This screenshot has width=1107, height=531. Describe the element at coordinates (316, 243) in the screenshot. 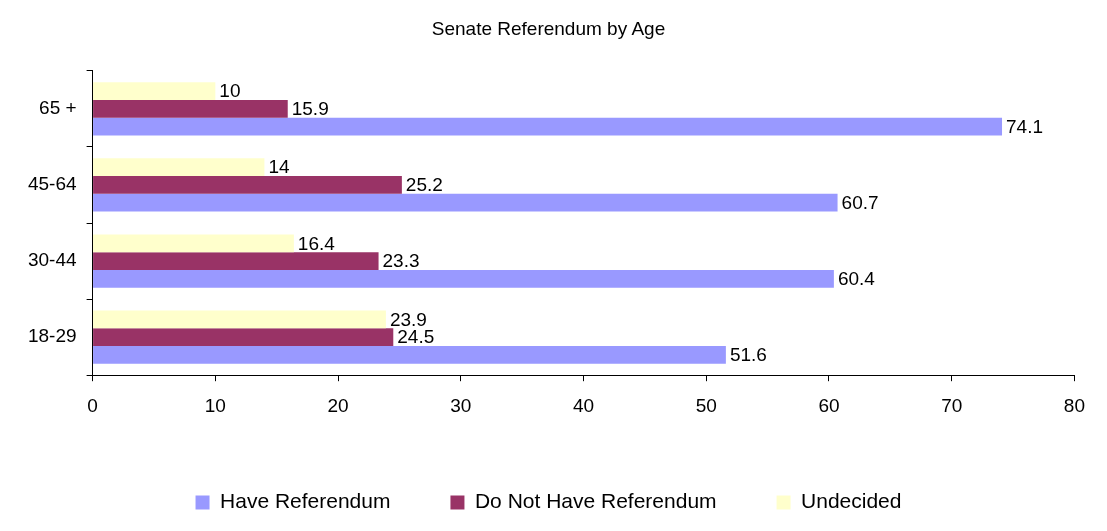

I see `data-label: 16.4` at that location.